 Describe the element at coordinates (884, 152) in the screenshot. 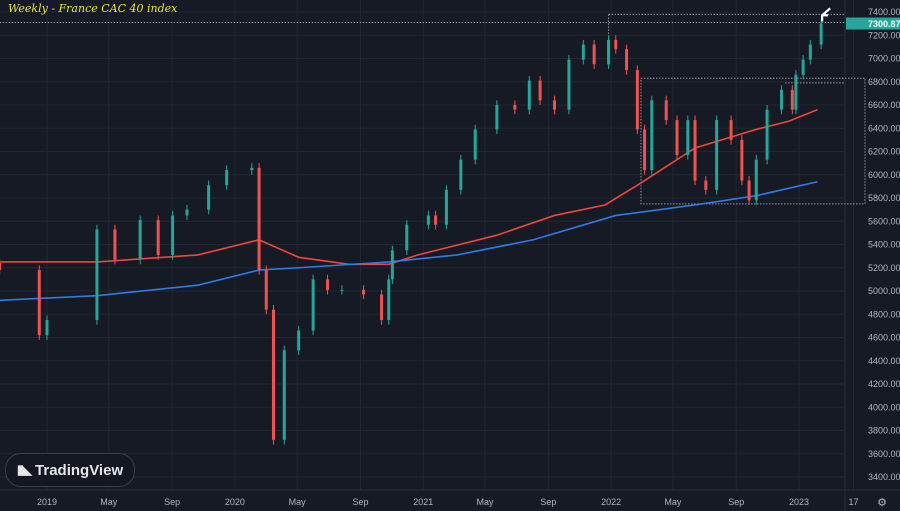

I see `y-tick-label: 6200.00` at that location.